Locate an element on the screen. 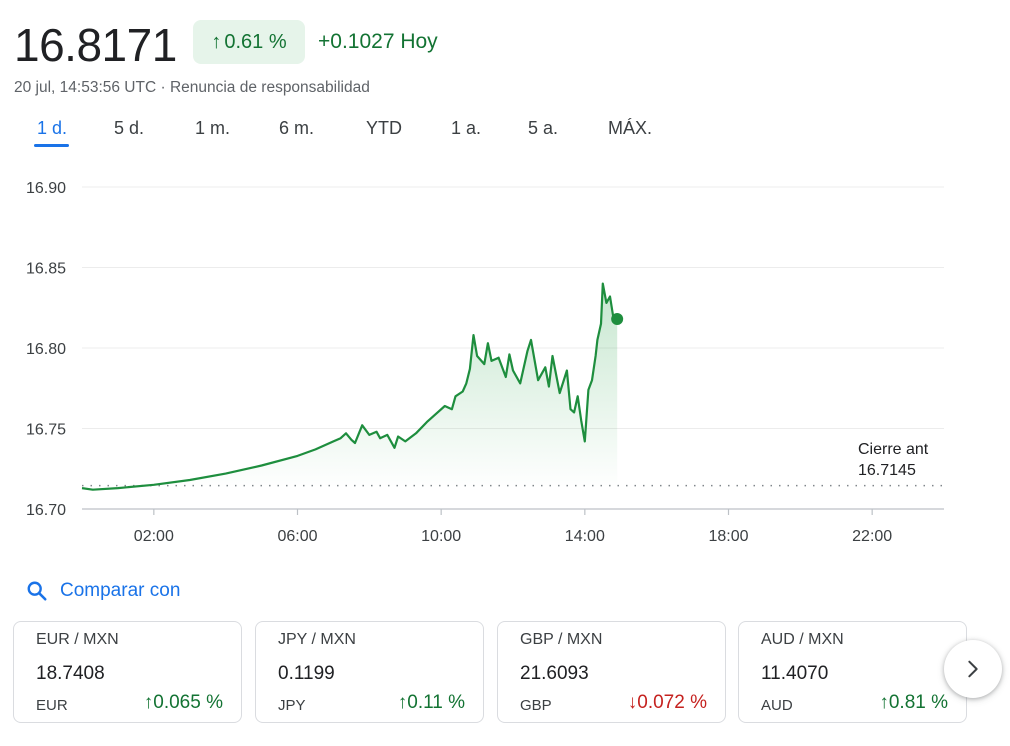 Image resolution: width=1010 pixels, height=746 pixels. tab-1y: 1 a. is located at coordinates (466, 128).